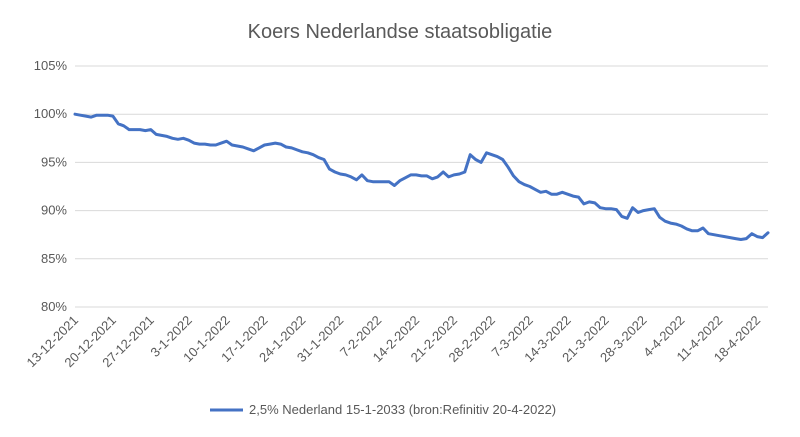 This screenshot has width=800, height=437. What do you see at coordinates (51, 113) in the screenshot?
I see `y-tick-label: 100%` at bounding box center [51, 113].